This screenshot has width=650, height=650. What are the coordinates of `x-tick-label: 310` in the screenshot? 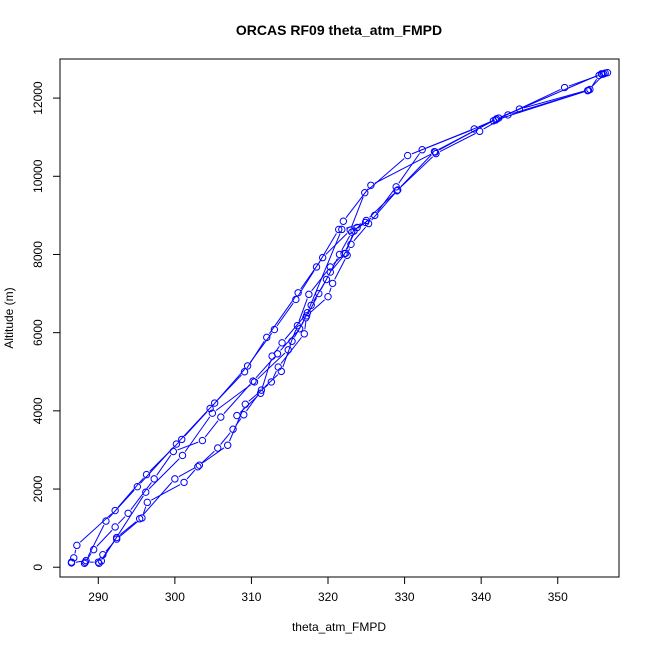 It's located at (251, 597).